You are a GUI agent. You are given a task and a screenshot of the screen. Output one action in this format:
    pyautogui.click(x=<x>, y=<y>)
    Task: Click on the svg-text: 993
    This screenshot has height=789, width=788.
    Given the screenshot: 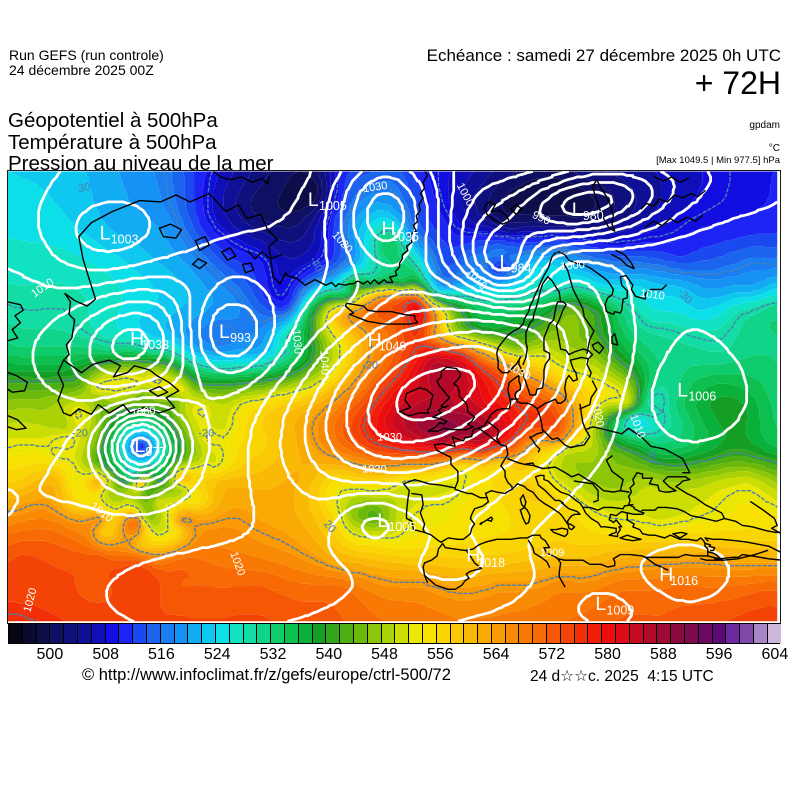 What is the action you would take?
    pyautogui.click(x=240, y=338)
    